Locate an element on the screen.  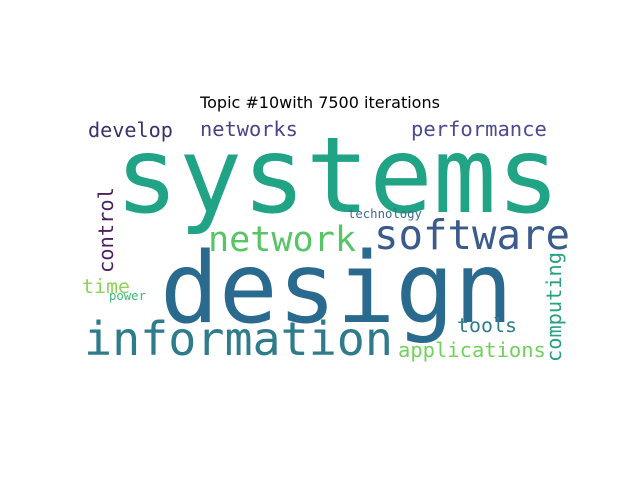
word-network: network is located at coordinates (282, 240).